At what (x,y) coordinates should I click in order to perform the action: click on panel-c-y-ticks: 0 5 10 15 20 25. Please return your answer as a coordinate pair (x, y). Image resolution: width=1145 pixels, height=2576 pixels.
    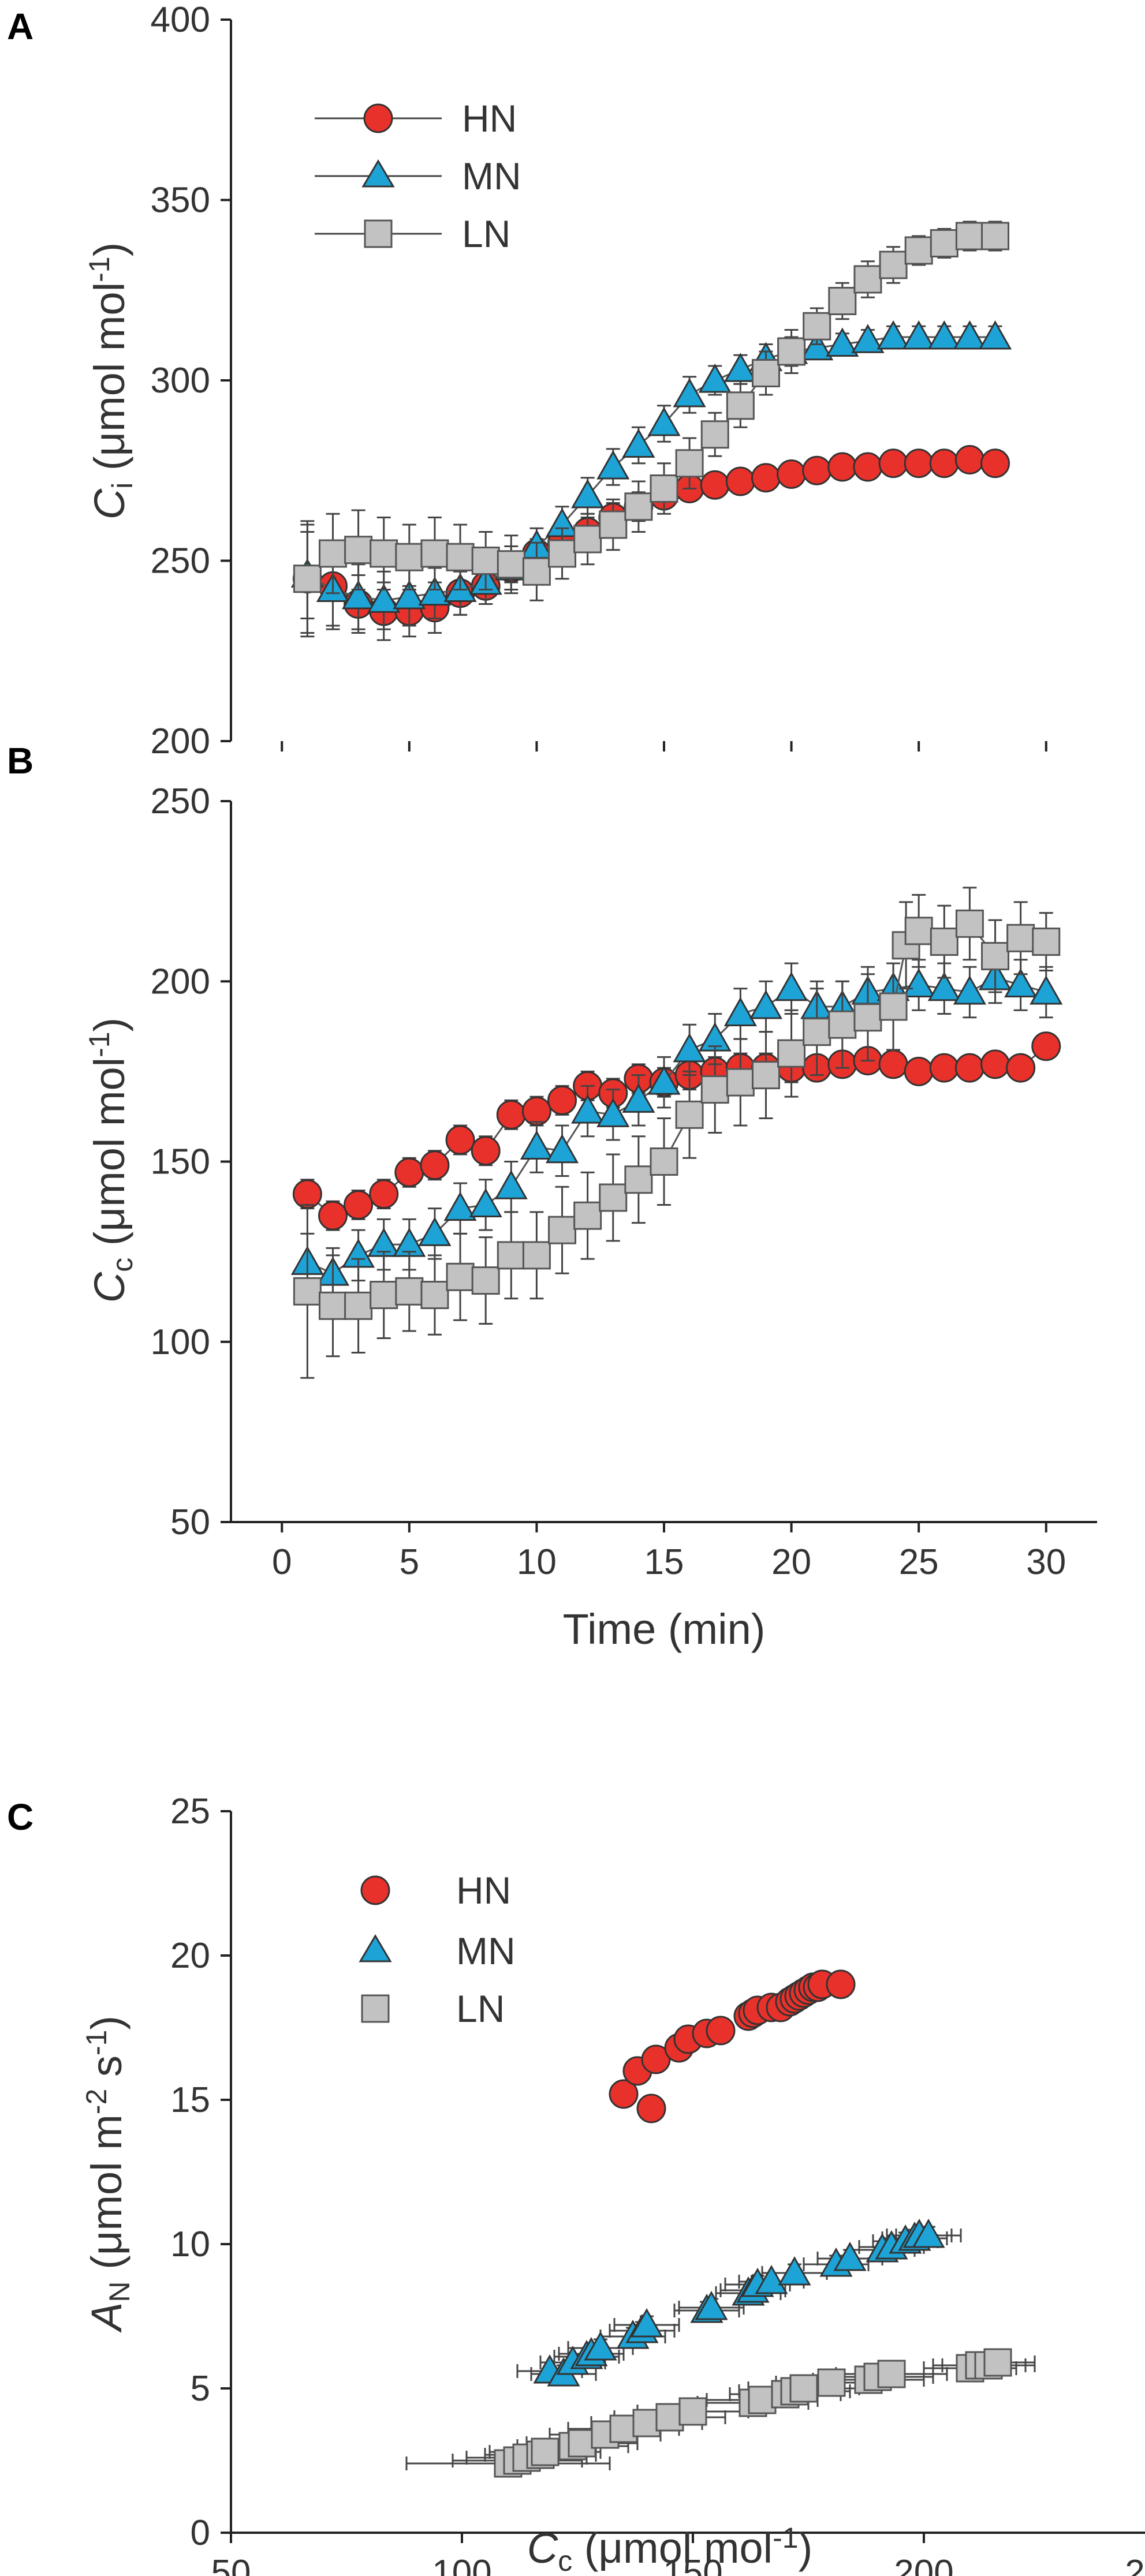
    Looking at the image, I should click on (200, 2172).